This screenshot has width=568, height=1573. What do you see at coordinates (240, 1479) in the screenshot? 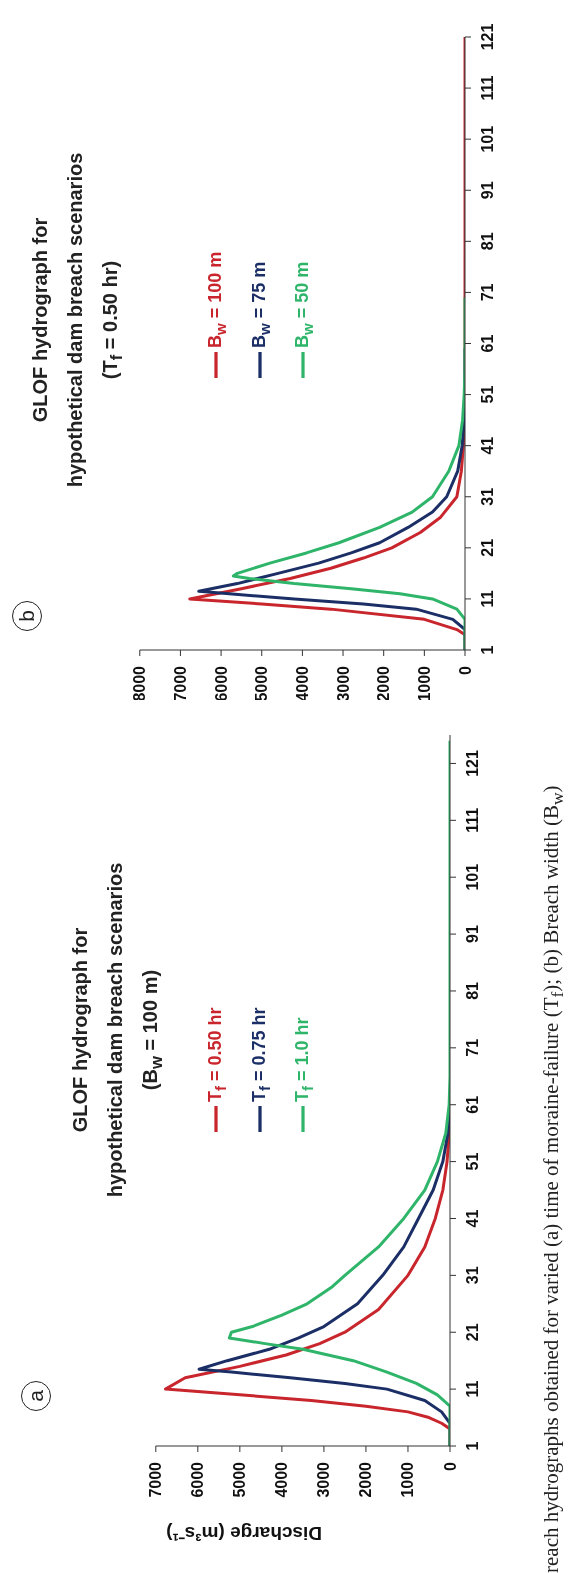
I see `x-tick-label: 5000` at bounding box center [240, 1479].